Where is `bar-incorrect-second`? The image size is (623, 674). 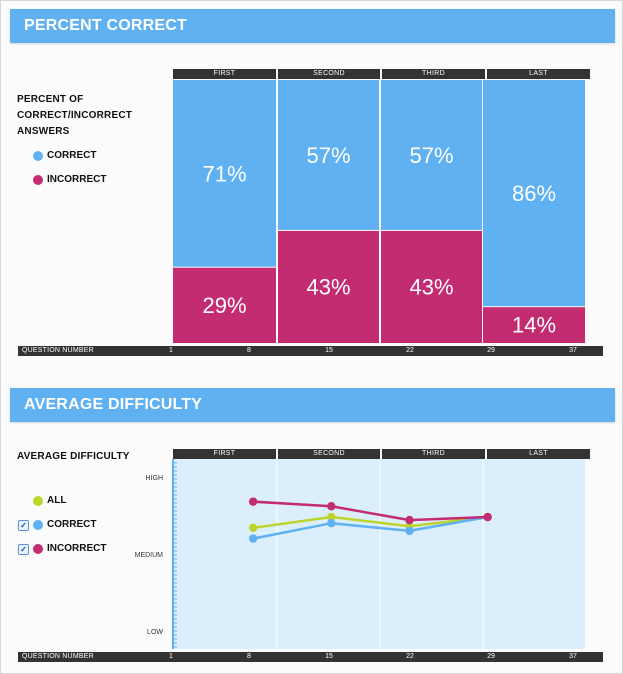
bar-incorrect-second is located at coordinates (328, 286).